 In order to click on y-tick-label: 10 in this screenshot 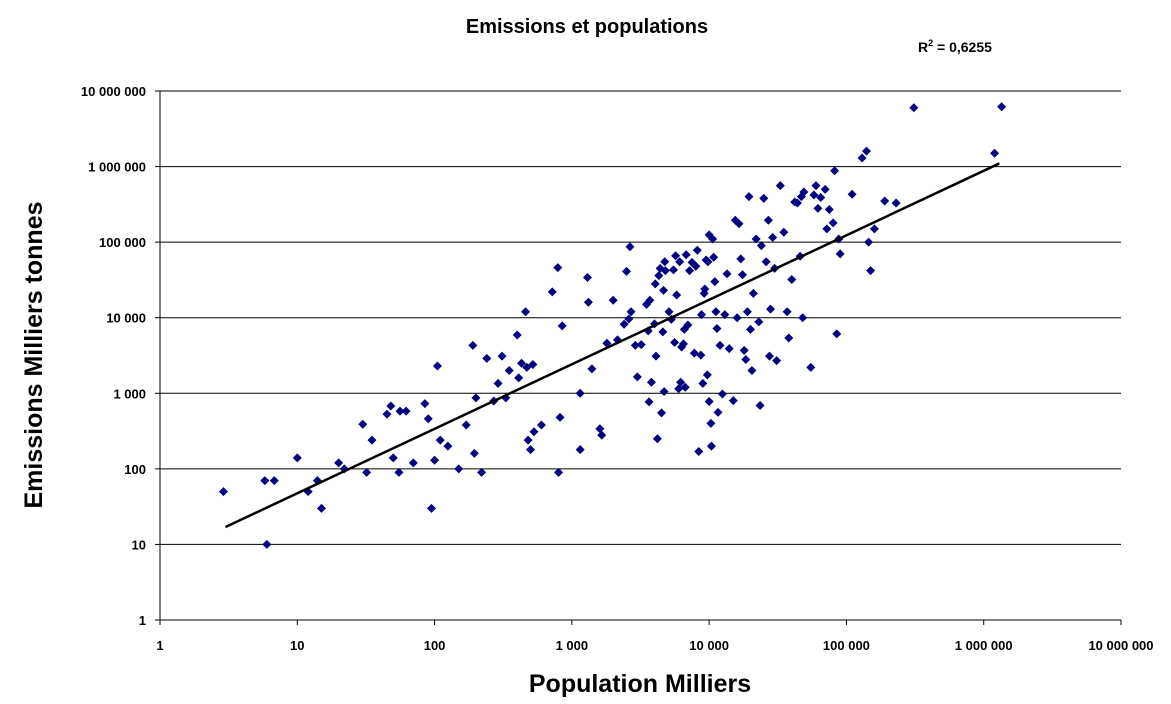, I will do `click(139, 544)`.